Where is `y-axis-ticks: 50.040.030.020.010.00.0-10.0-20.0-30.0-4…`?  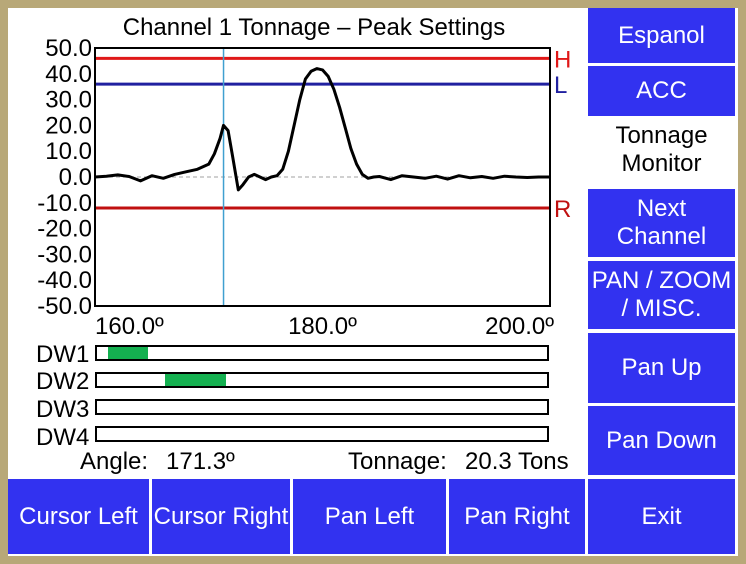 y-axis-ticks: 50.040.030.020.010.00.0-10.0-20.0-30.0-4… is located at coordinates (64, 177).